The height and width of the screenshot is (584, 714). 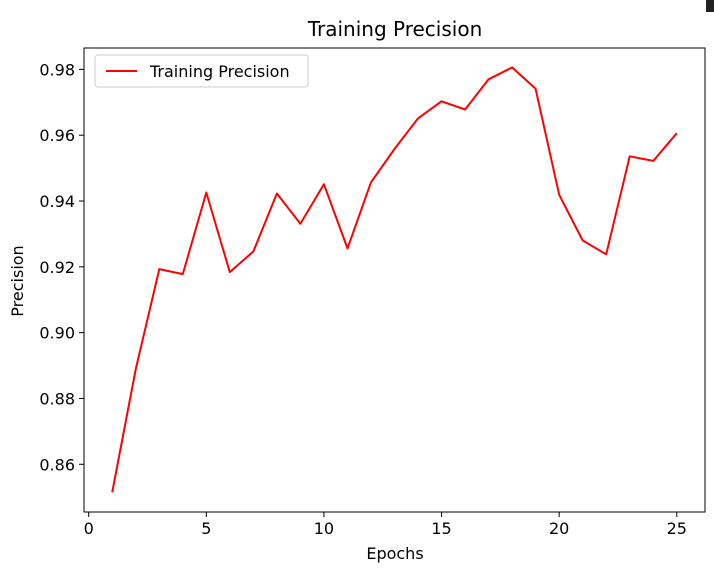 What do you see at coordinates (324, 528) in the screenshot?
I see `x-tick-label: 10` at bounding box center [324, 528].